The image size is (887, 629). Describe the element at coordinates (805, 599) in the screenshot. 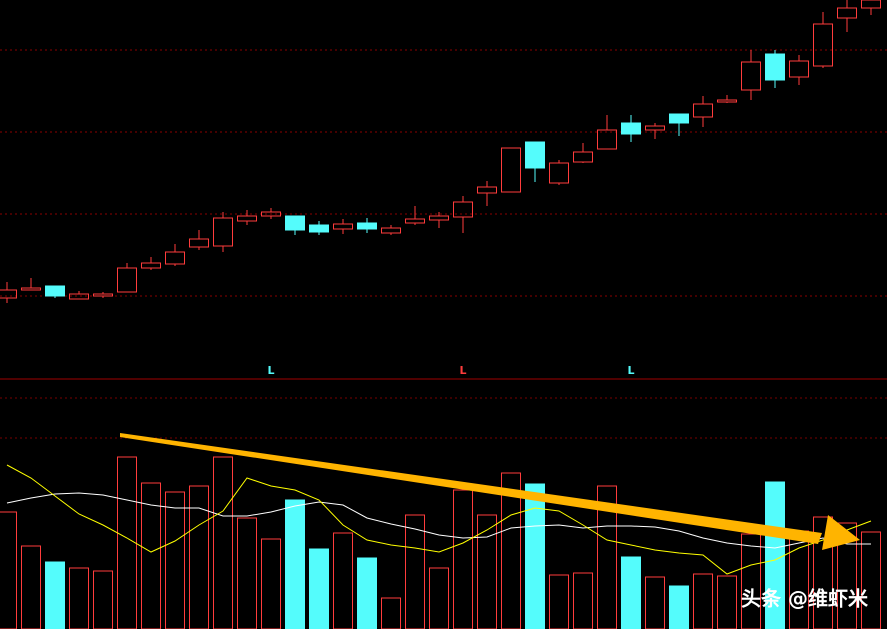

I see `watermark: 头条 @维虾米` at that location.